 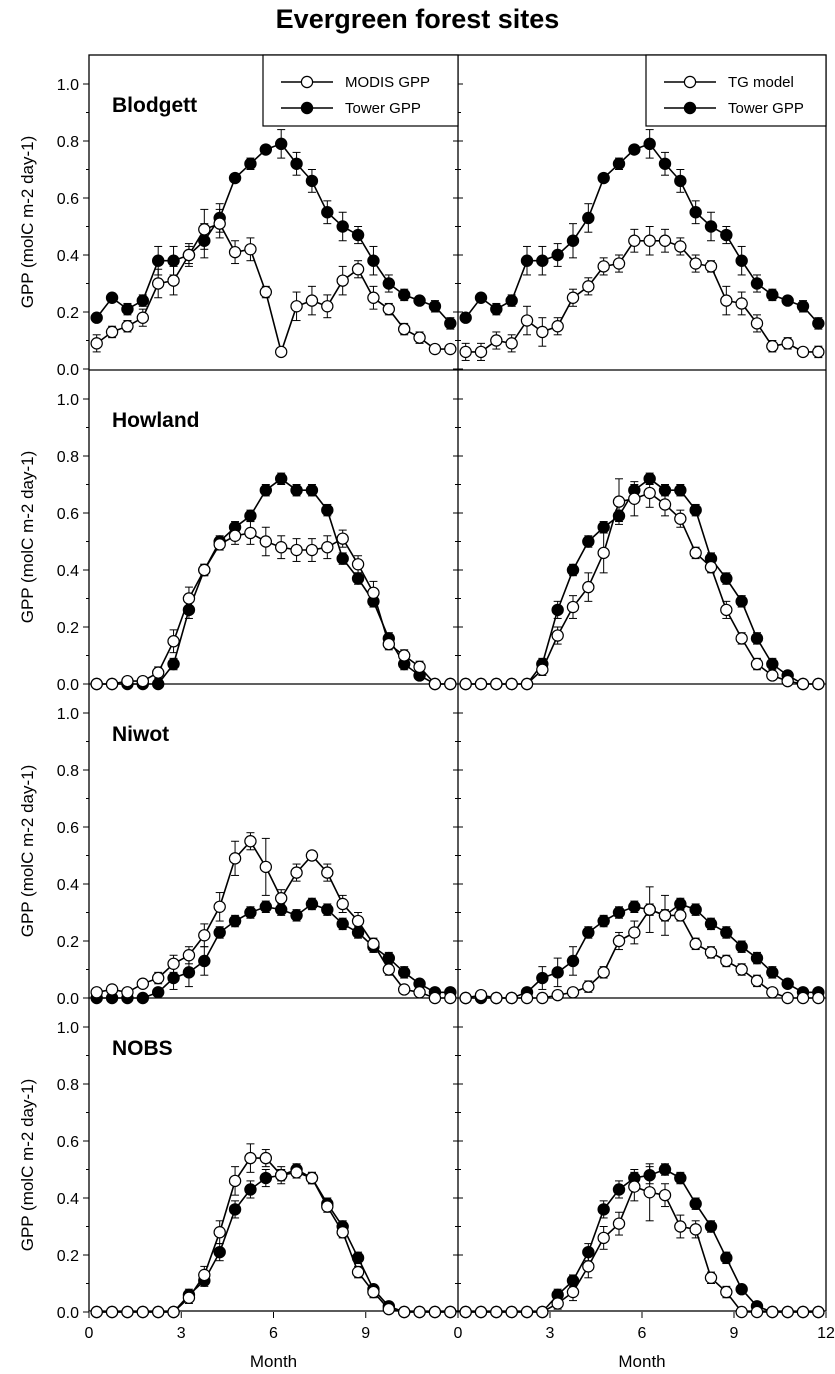 I want to click on series-modis-howland, so click(x=273, y=606).